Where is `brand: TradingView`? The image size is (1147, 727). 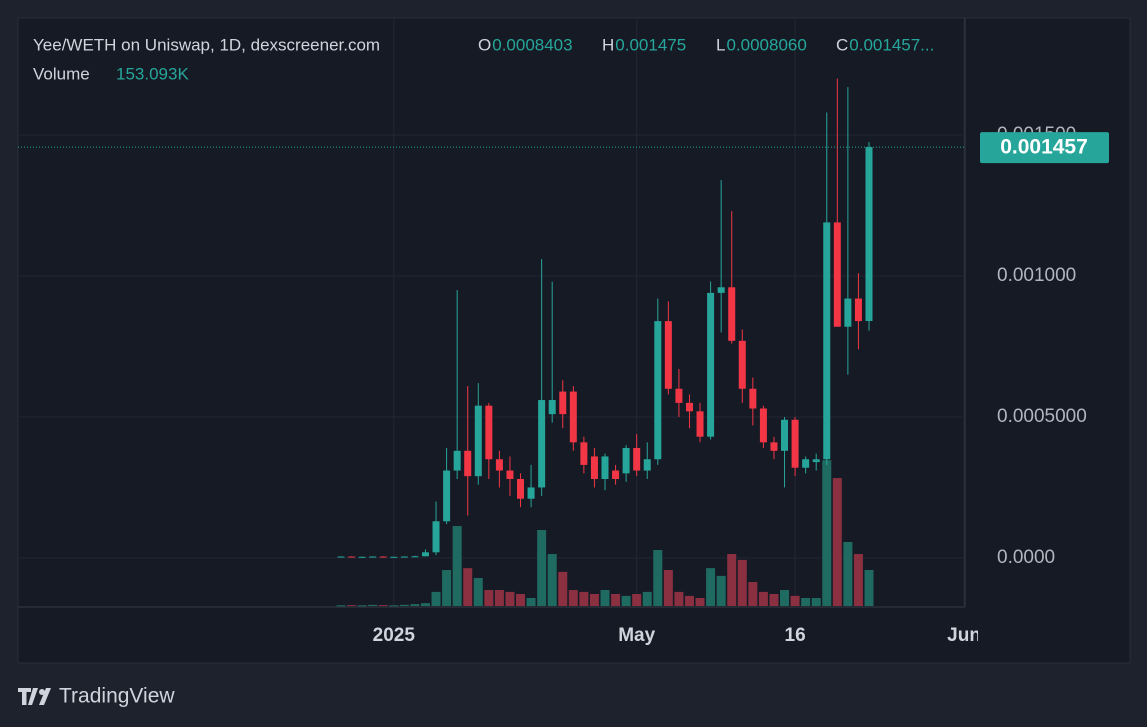
brand: TradingView is located at coordinates (117, 696).